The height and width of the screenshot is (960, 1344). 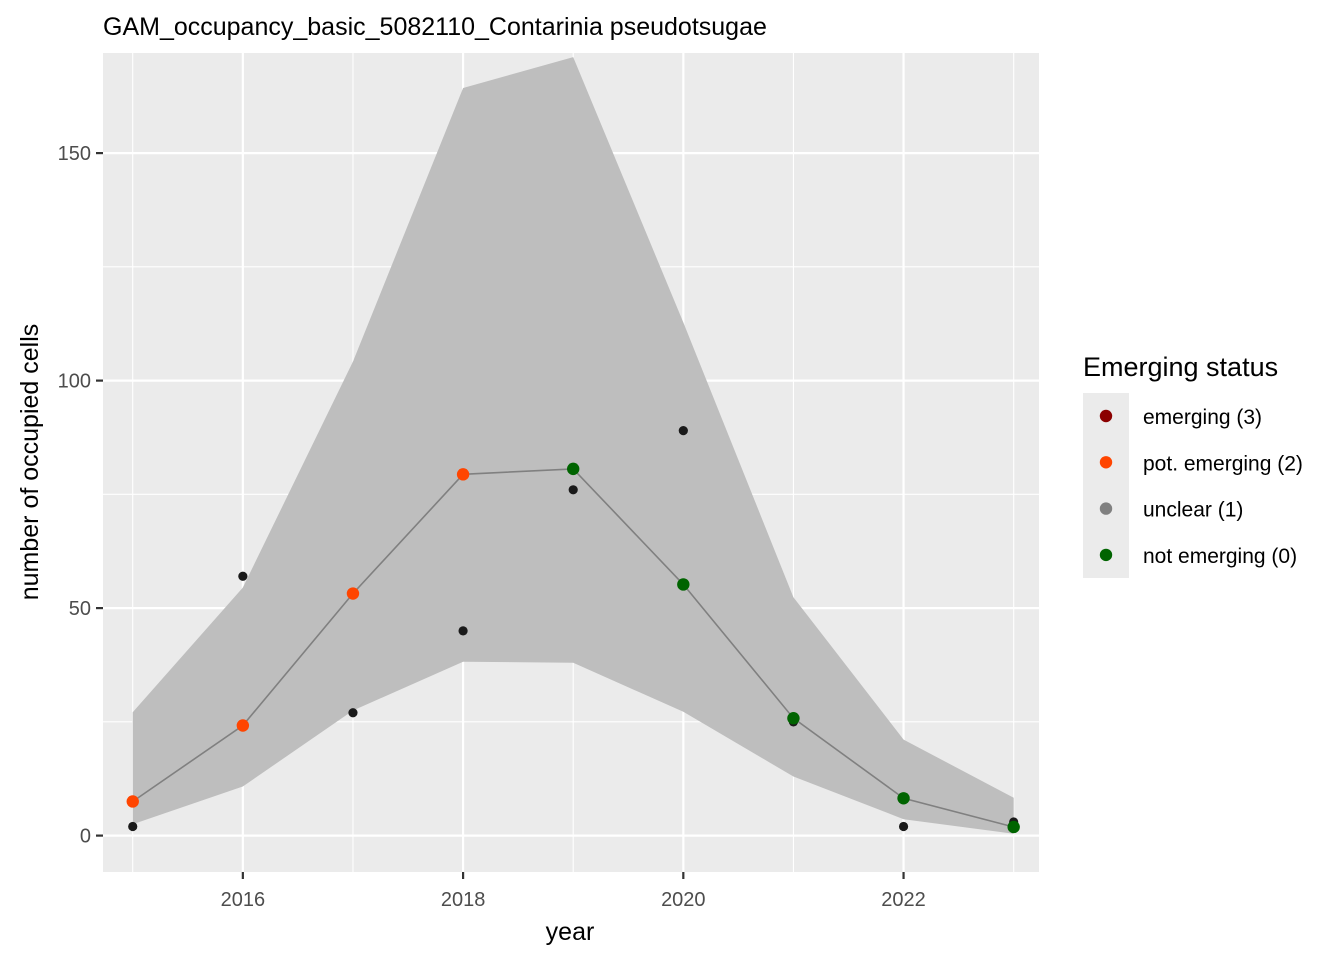 I want to click on x-axis: 2016 2018 2020 2022, so click(x=573, y=891).